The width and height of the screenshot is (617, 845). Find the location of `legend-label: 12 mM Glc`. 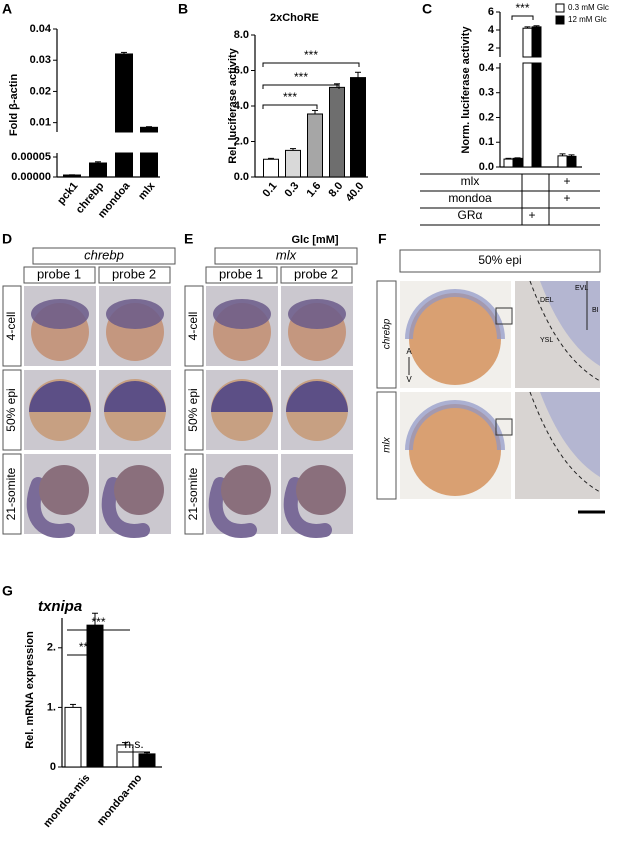

legend-label: 12 mM Glc is located at coordinates (587, 19).